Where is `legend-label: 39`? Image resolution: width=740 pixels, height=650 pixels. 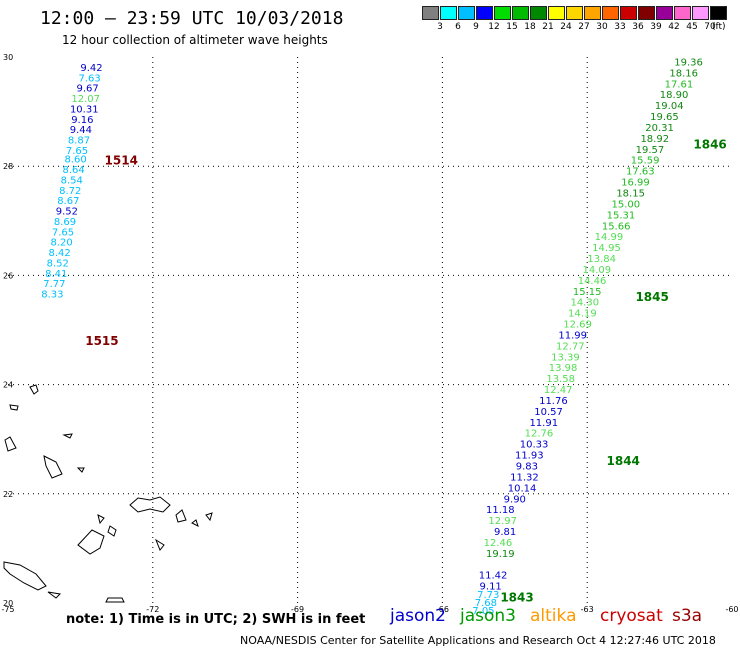
legend-label: 39 is located at coordinates (656, 27).